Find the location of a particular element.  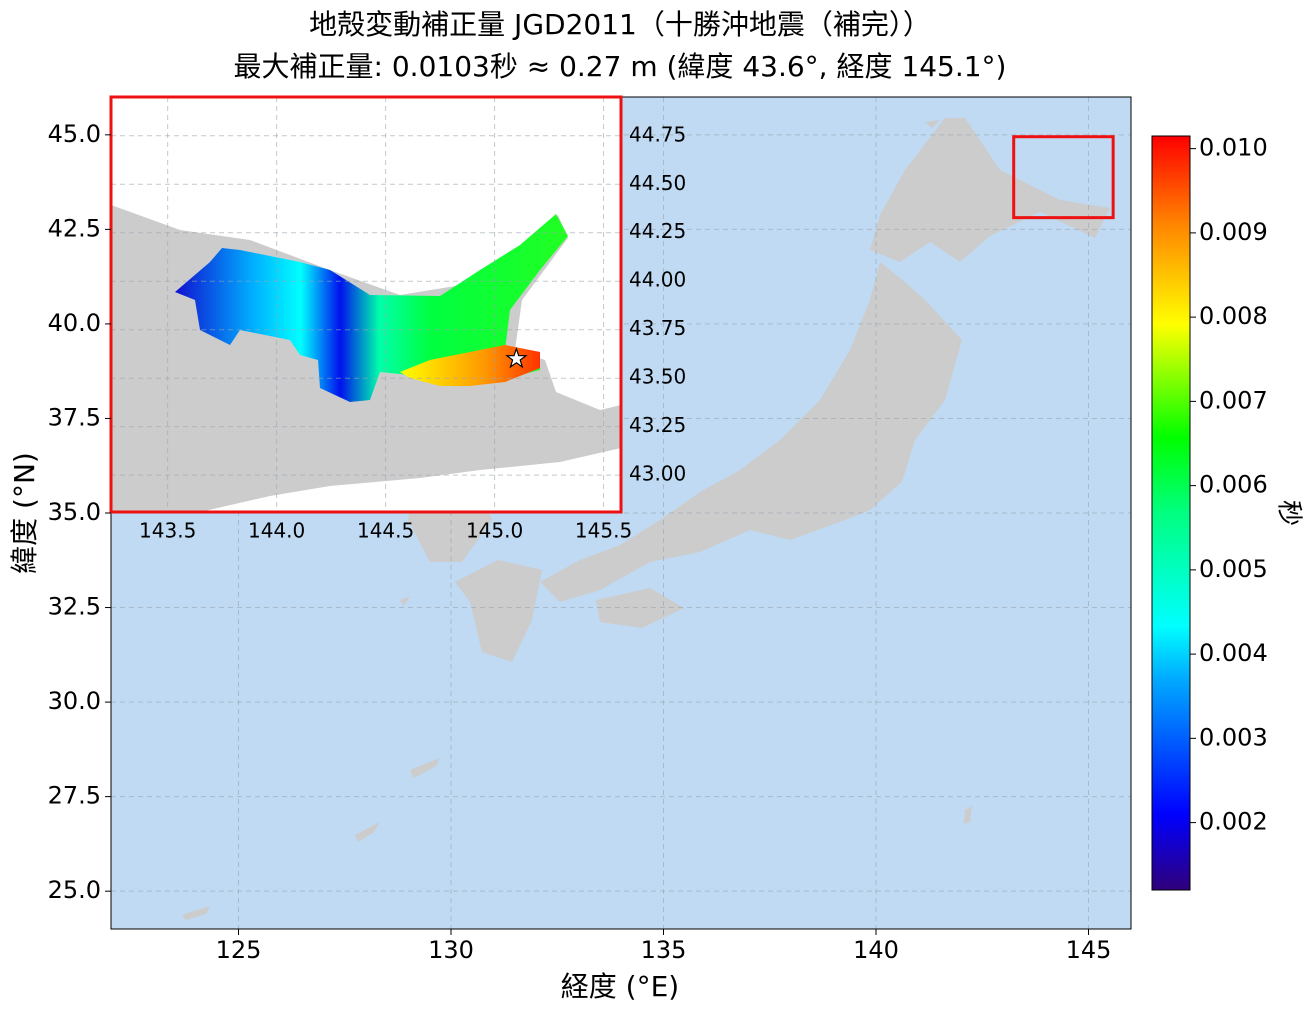

colorbar-tick-label: 0.003 is located at coordinates (1233, 737).